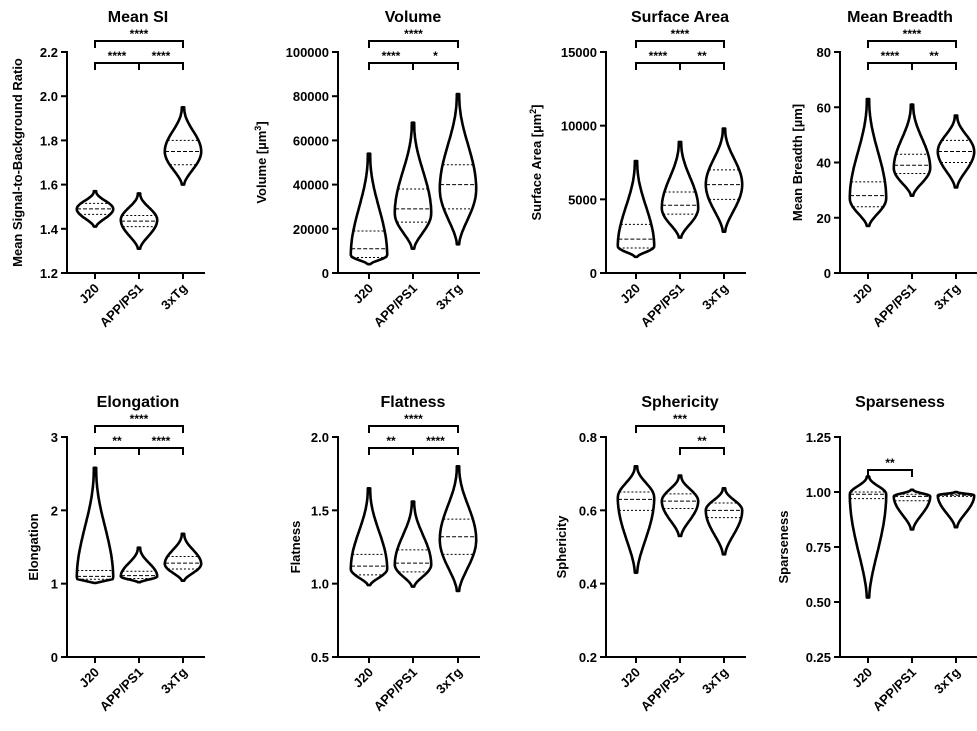  Describe the element at coordinates (307, 52) in the screenshot. I see `y-tick-label: 100000` at that location.